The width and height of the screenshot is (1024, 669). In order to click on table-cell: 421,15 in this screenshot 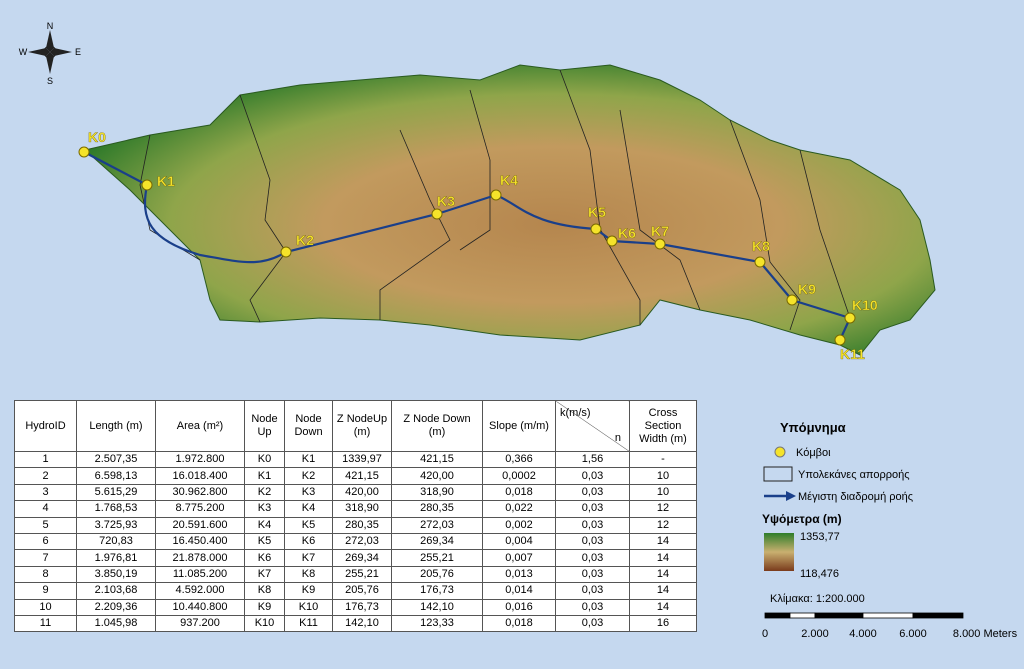, I will do `click(362, 476)`.